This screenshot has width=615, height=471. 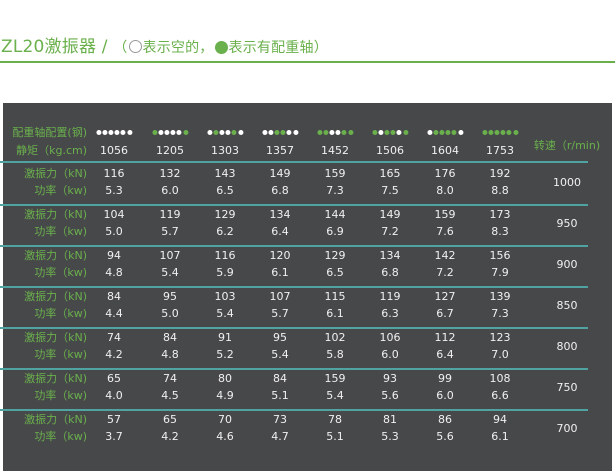 What do you see at coordinates (225, 354) in the screenshot?
I see `power-value: 5.2` at bounding box center [225, 354].